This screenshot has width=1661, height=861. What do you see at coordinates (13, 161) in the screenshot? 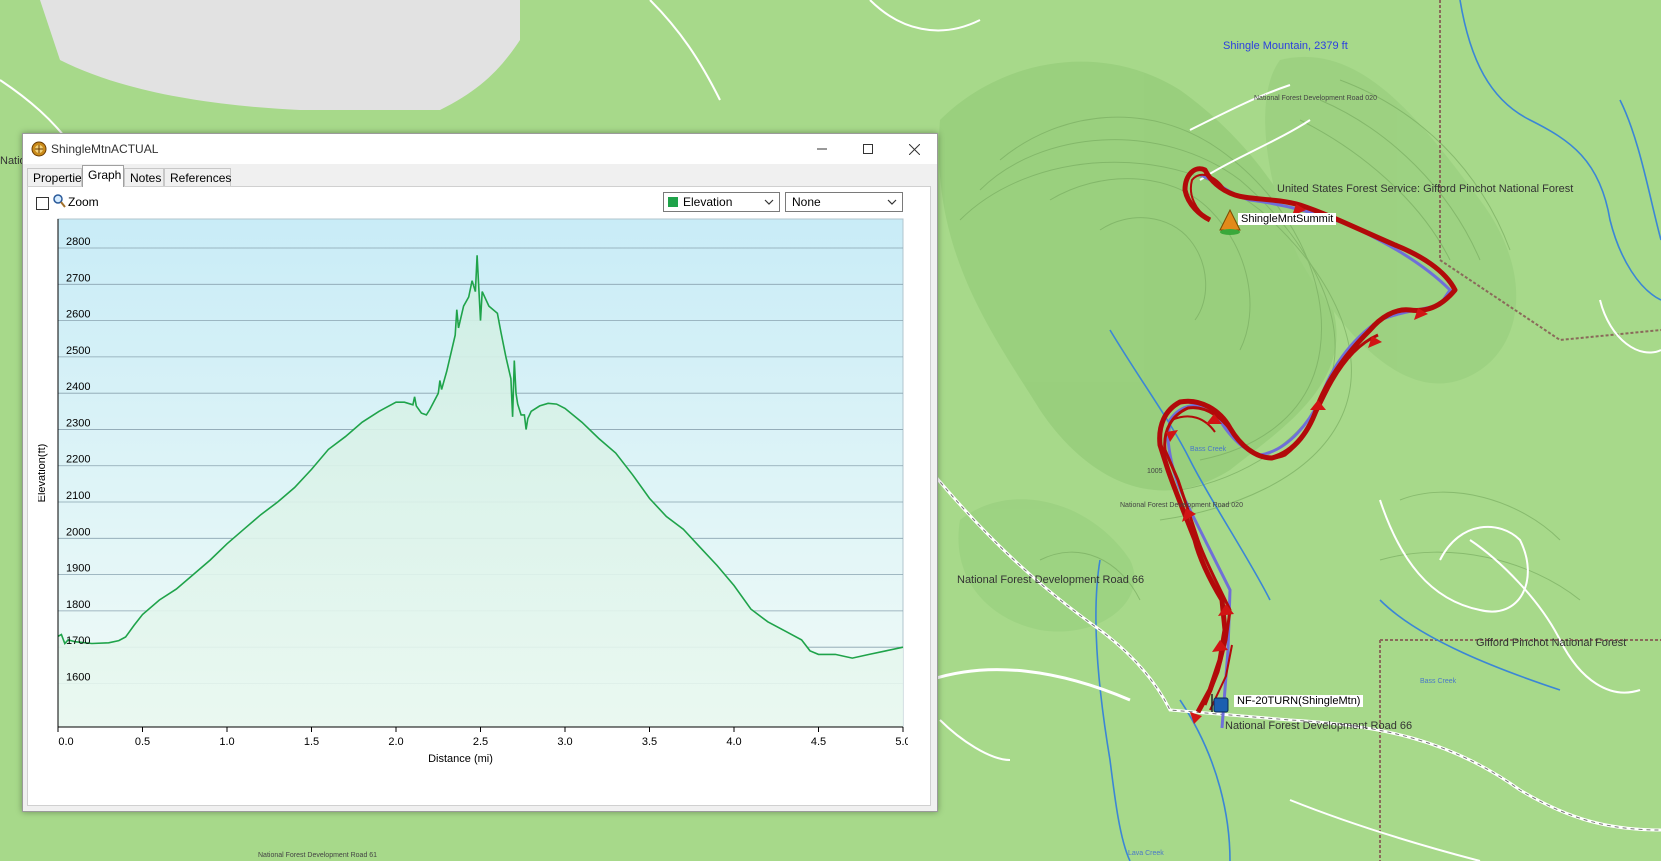
I see `edge-left-label: Natio` at bounding box center [13, 161].